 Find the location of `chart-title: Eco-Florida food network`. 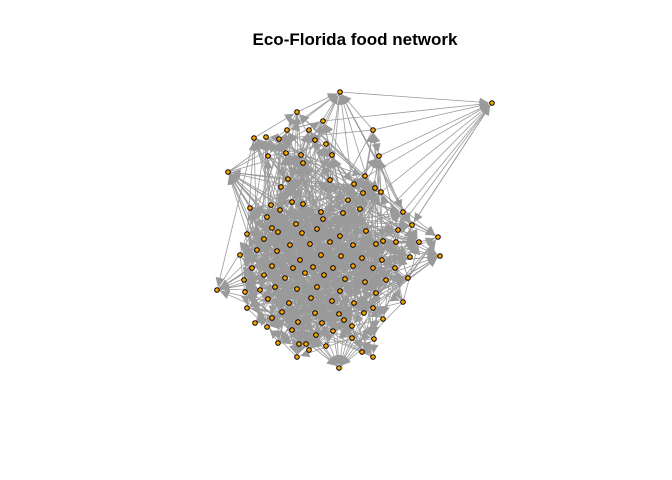

chart-title: Eco-Florida food network is located at coordinates (355, 39).